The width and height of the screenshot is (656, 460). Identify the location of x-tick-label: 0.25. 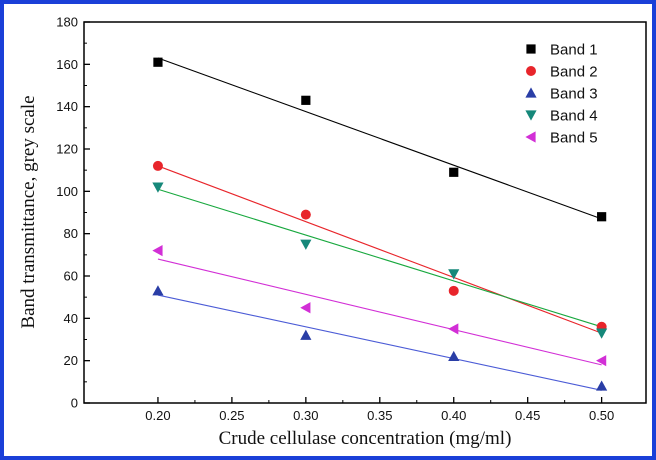
(231, 415).